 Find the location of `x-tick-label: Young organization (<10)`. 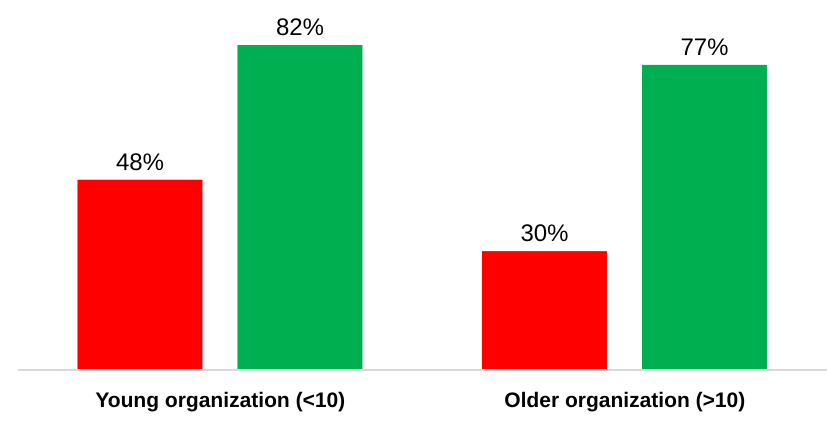

x-tick-label: Young organization (<10) is located at coordinates (220, 400).